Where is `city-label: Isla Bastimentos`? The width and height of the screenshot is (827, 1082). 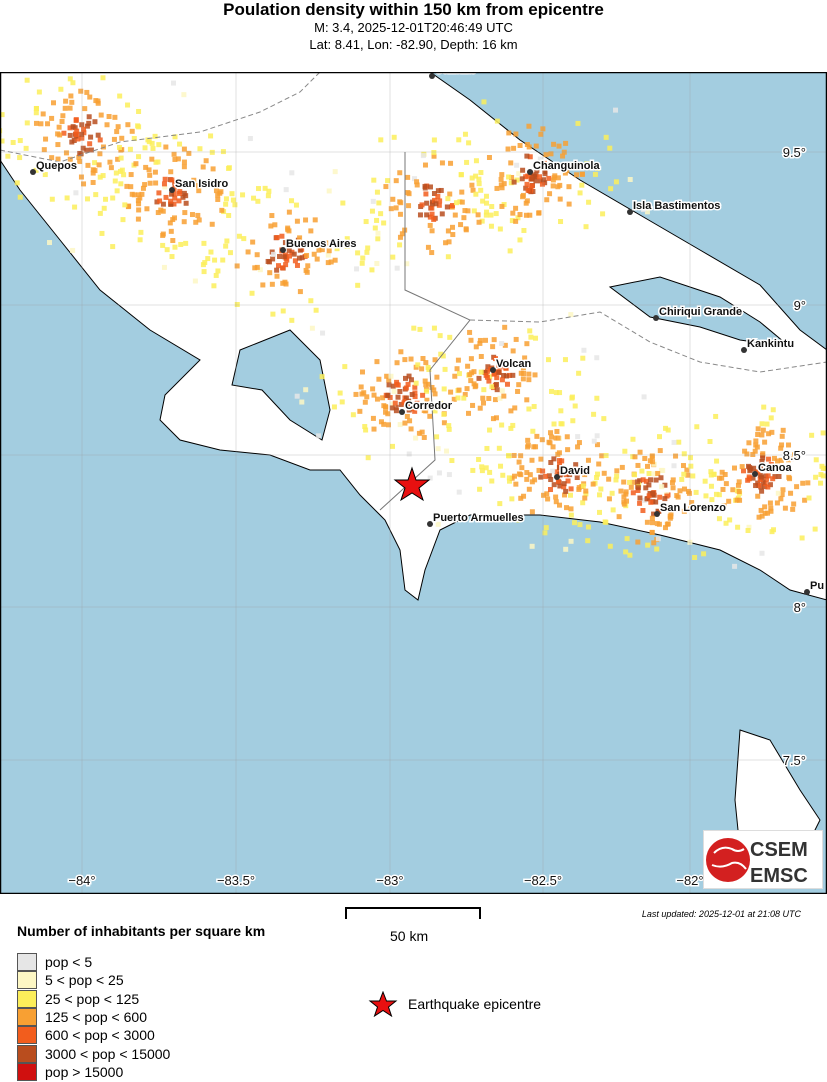 city-label: Isla Bastimentos is located at coordinates (676, 206).